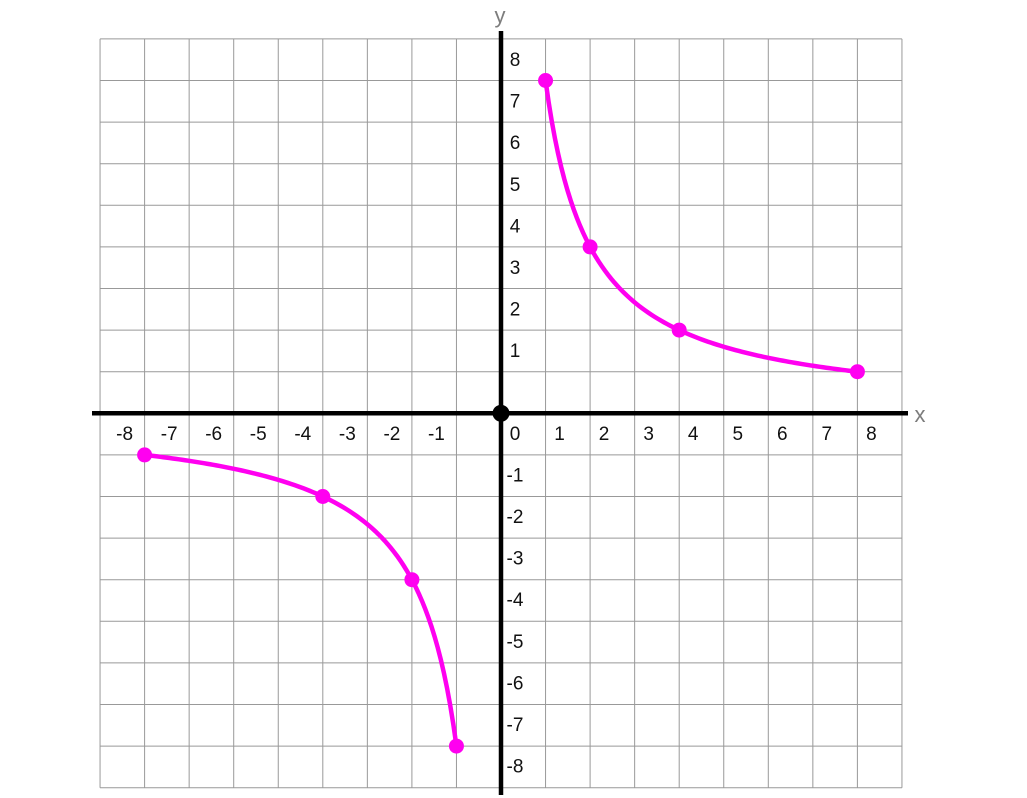  Describe the element at coordinates (347, 434) in the screenshot. I see `x-tick-label: -3` at that location.